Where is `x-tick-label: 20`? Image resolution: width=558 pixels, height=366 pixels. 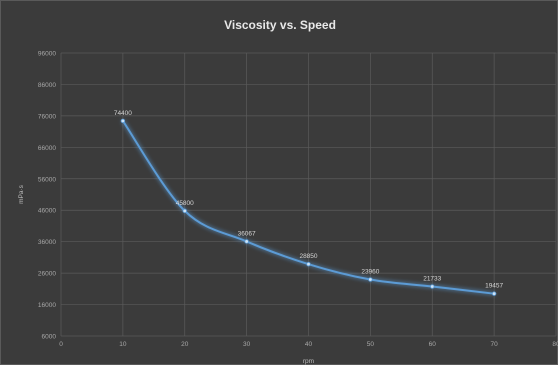
x-tick-label: 20 is located at coordinates (185, 344).